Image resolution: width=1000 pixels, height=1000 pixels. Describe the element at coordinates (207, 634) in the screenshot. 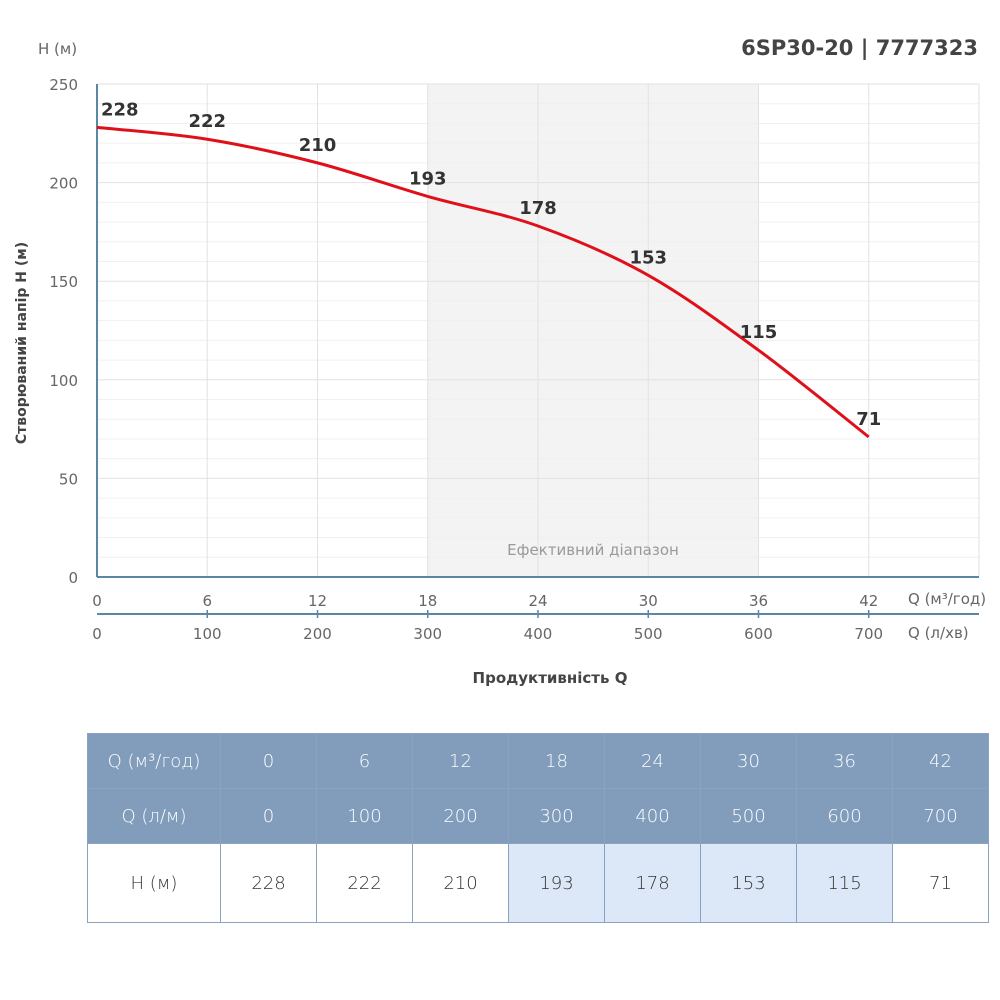

I see `x2-tick-label: 100` at that location.